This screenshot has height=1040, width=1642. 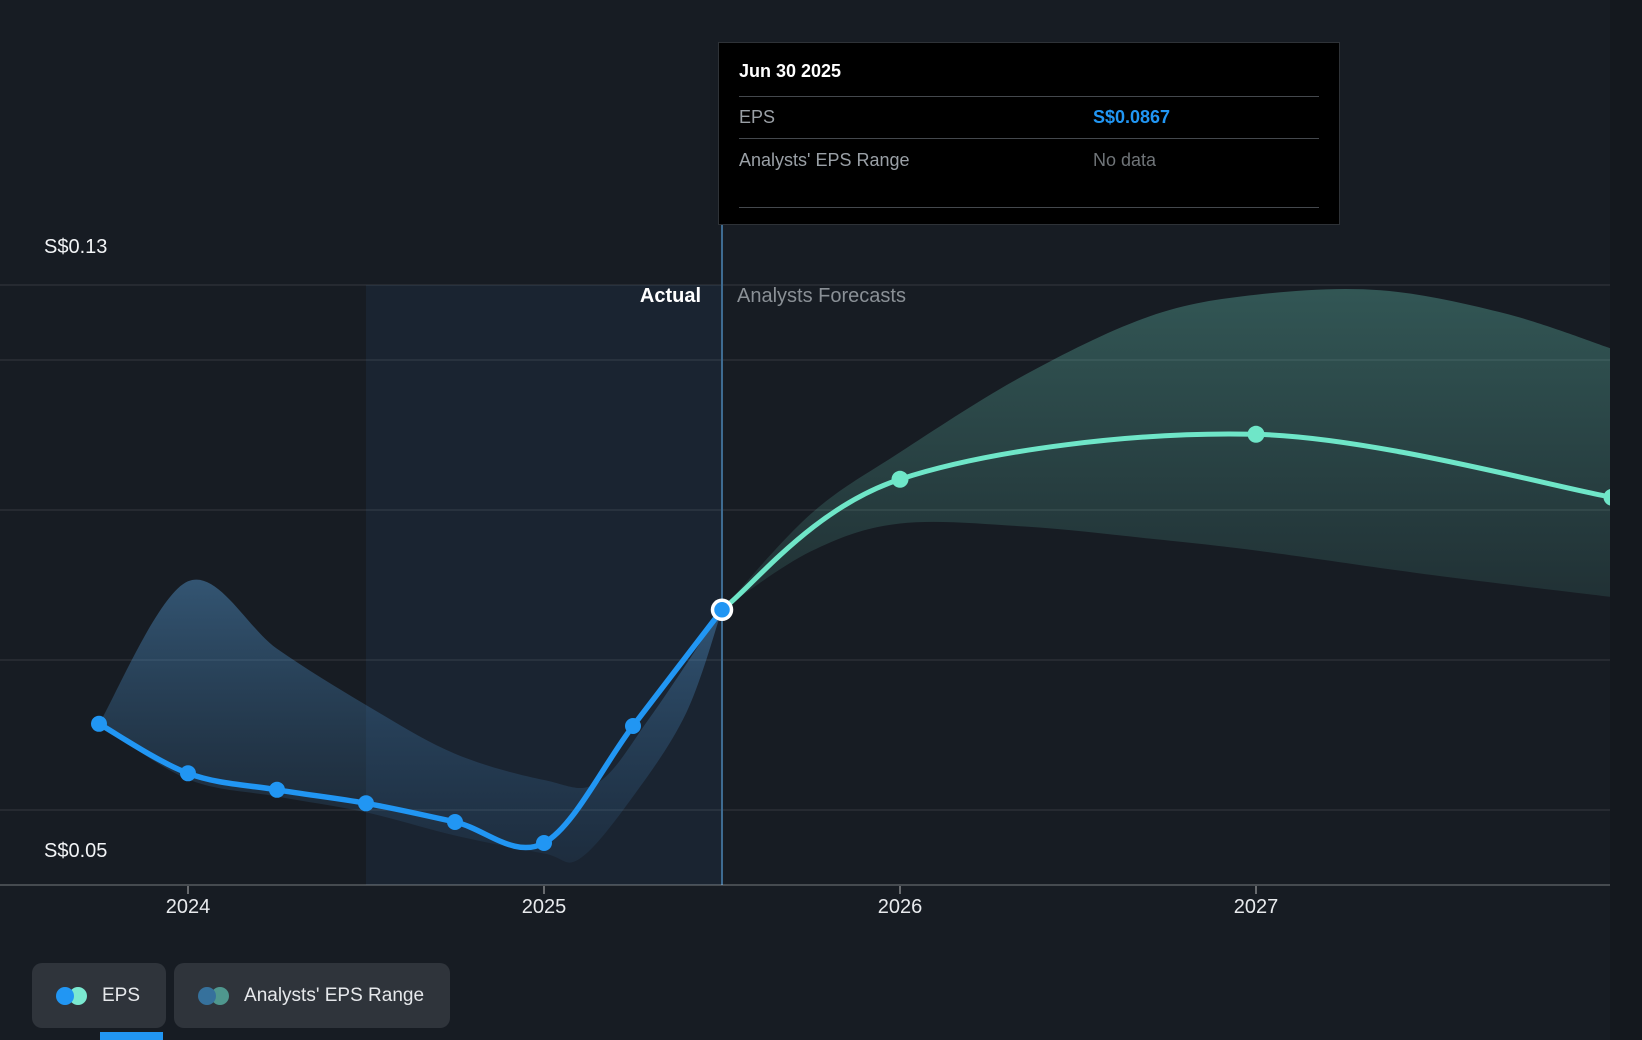 What do you see at coordinates (821, 296) in the screenshot?
I see `forecast-phase-label: Analysts Forecasts` at bounding box center [821, 296].